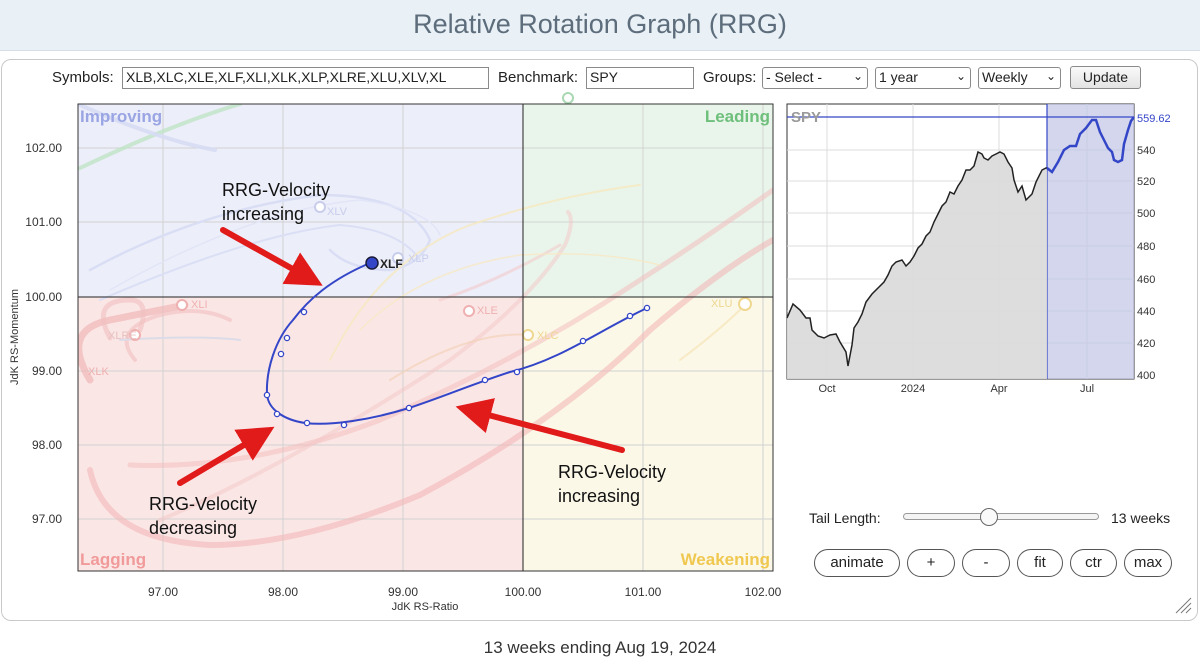 This screenshot has height=665, width=1200. What do you see at coordinates (43, 222) in the screenshot?
I see `y-tick: 101.00` at bounding box center [43, 222].